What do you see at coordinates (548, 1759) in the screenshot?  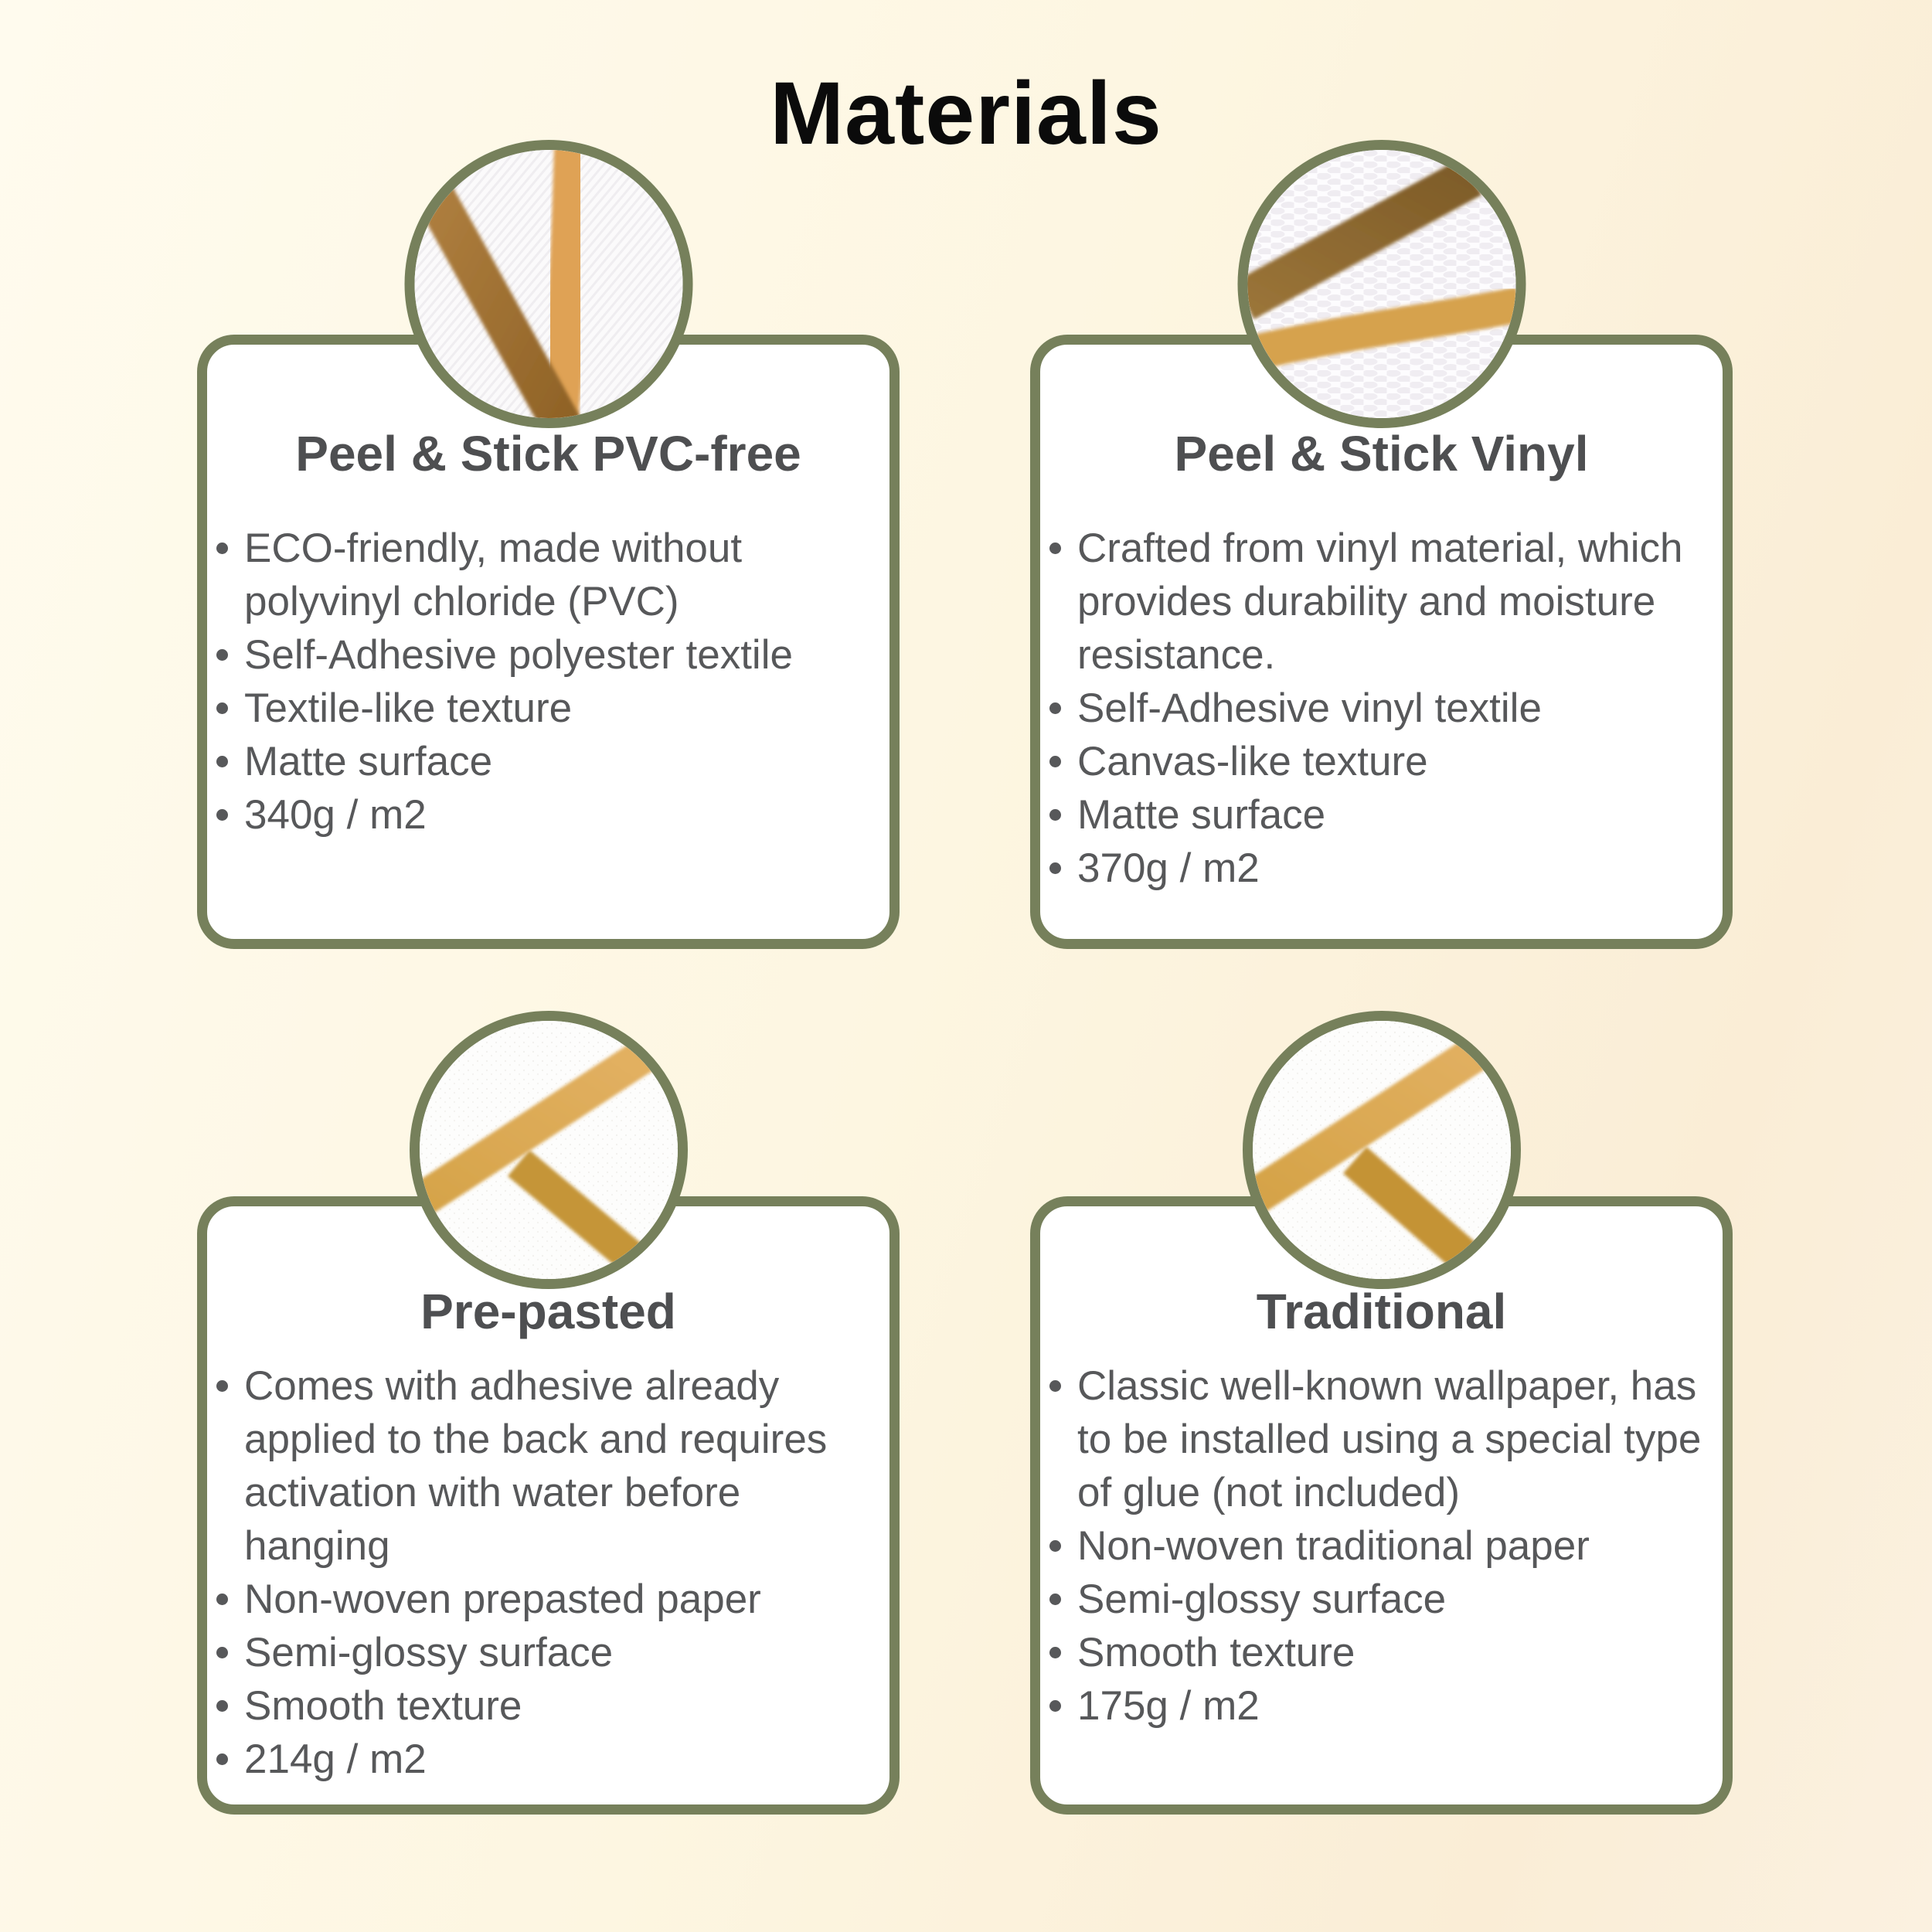 I see `bullet-item: 214g / m2` at bounding box center [548, 1759].